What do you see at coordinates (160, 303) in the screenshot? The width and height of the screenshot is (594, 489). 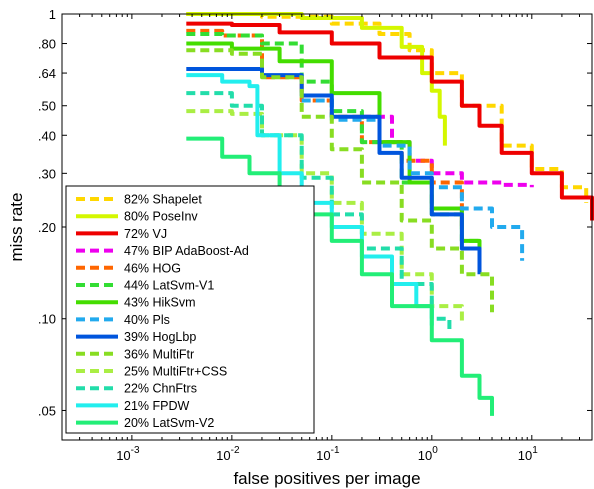 I see `legend-label: 43% HikSvm` at bounding box center [160, 303].